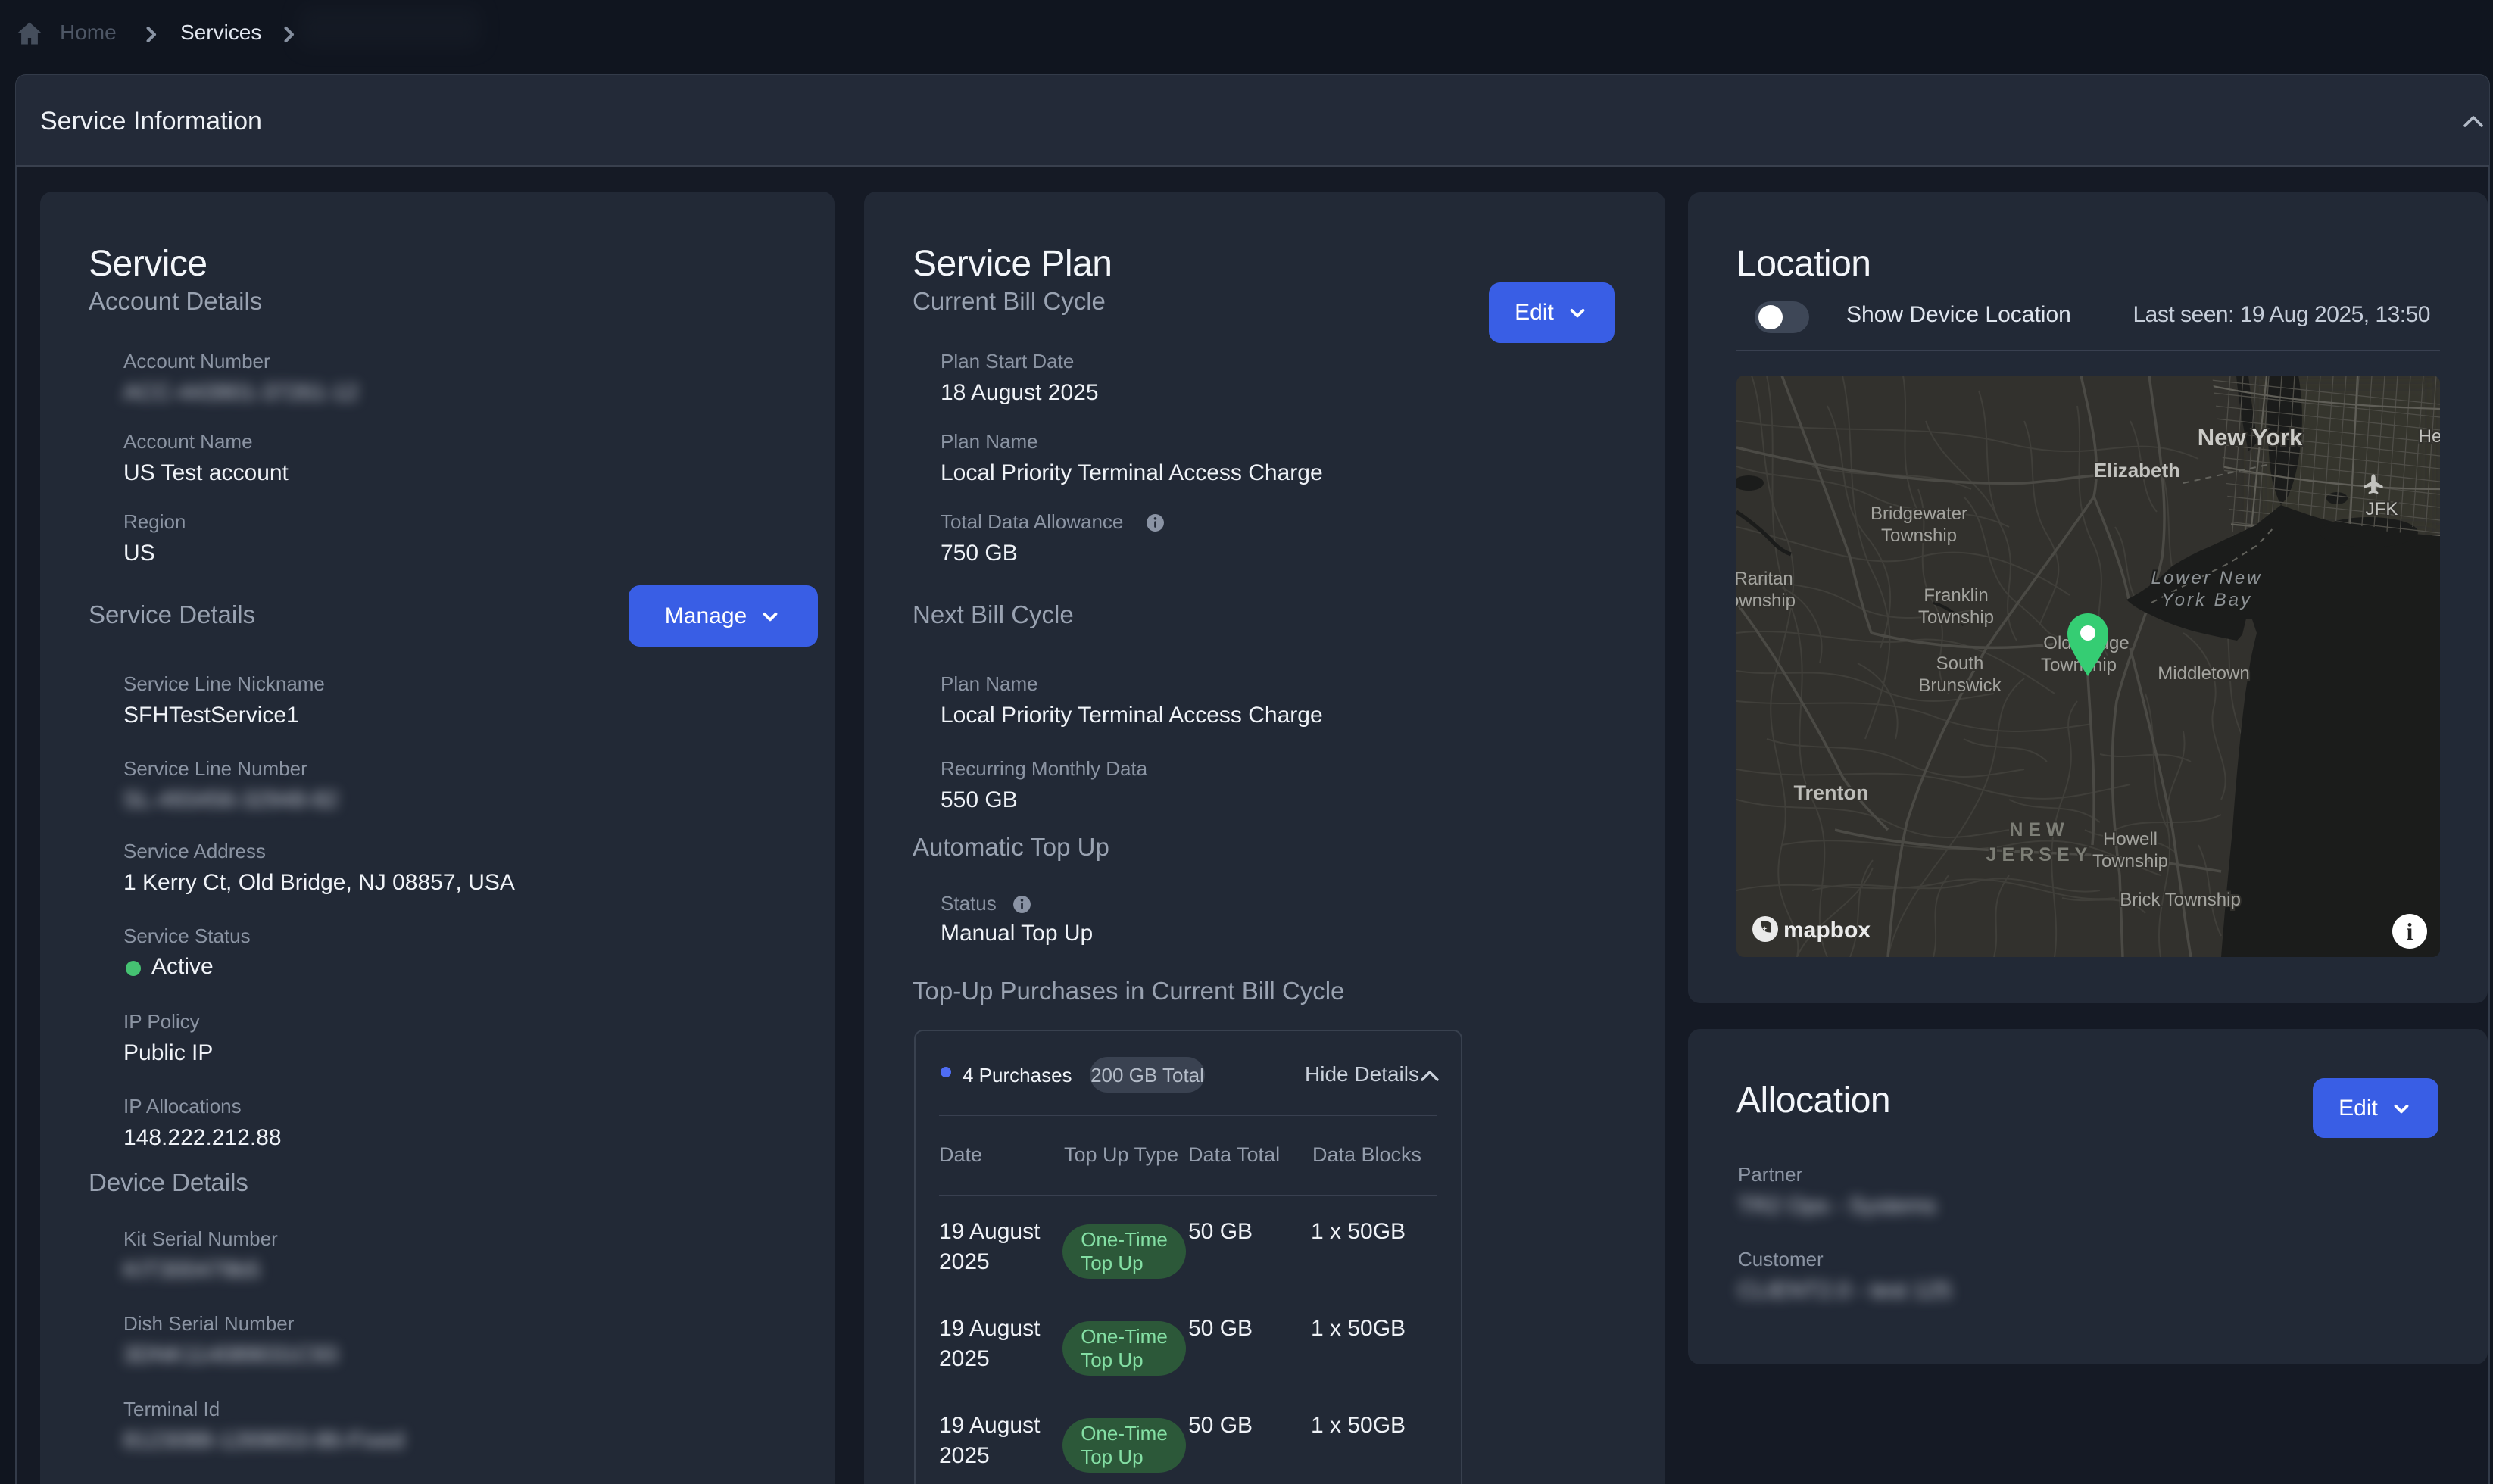 This screenshot has height=1484, width=2493. Describe the element at coordinates (1831, 792) in the screenshot. I see `svg-text: Trenton` at that location.